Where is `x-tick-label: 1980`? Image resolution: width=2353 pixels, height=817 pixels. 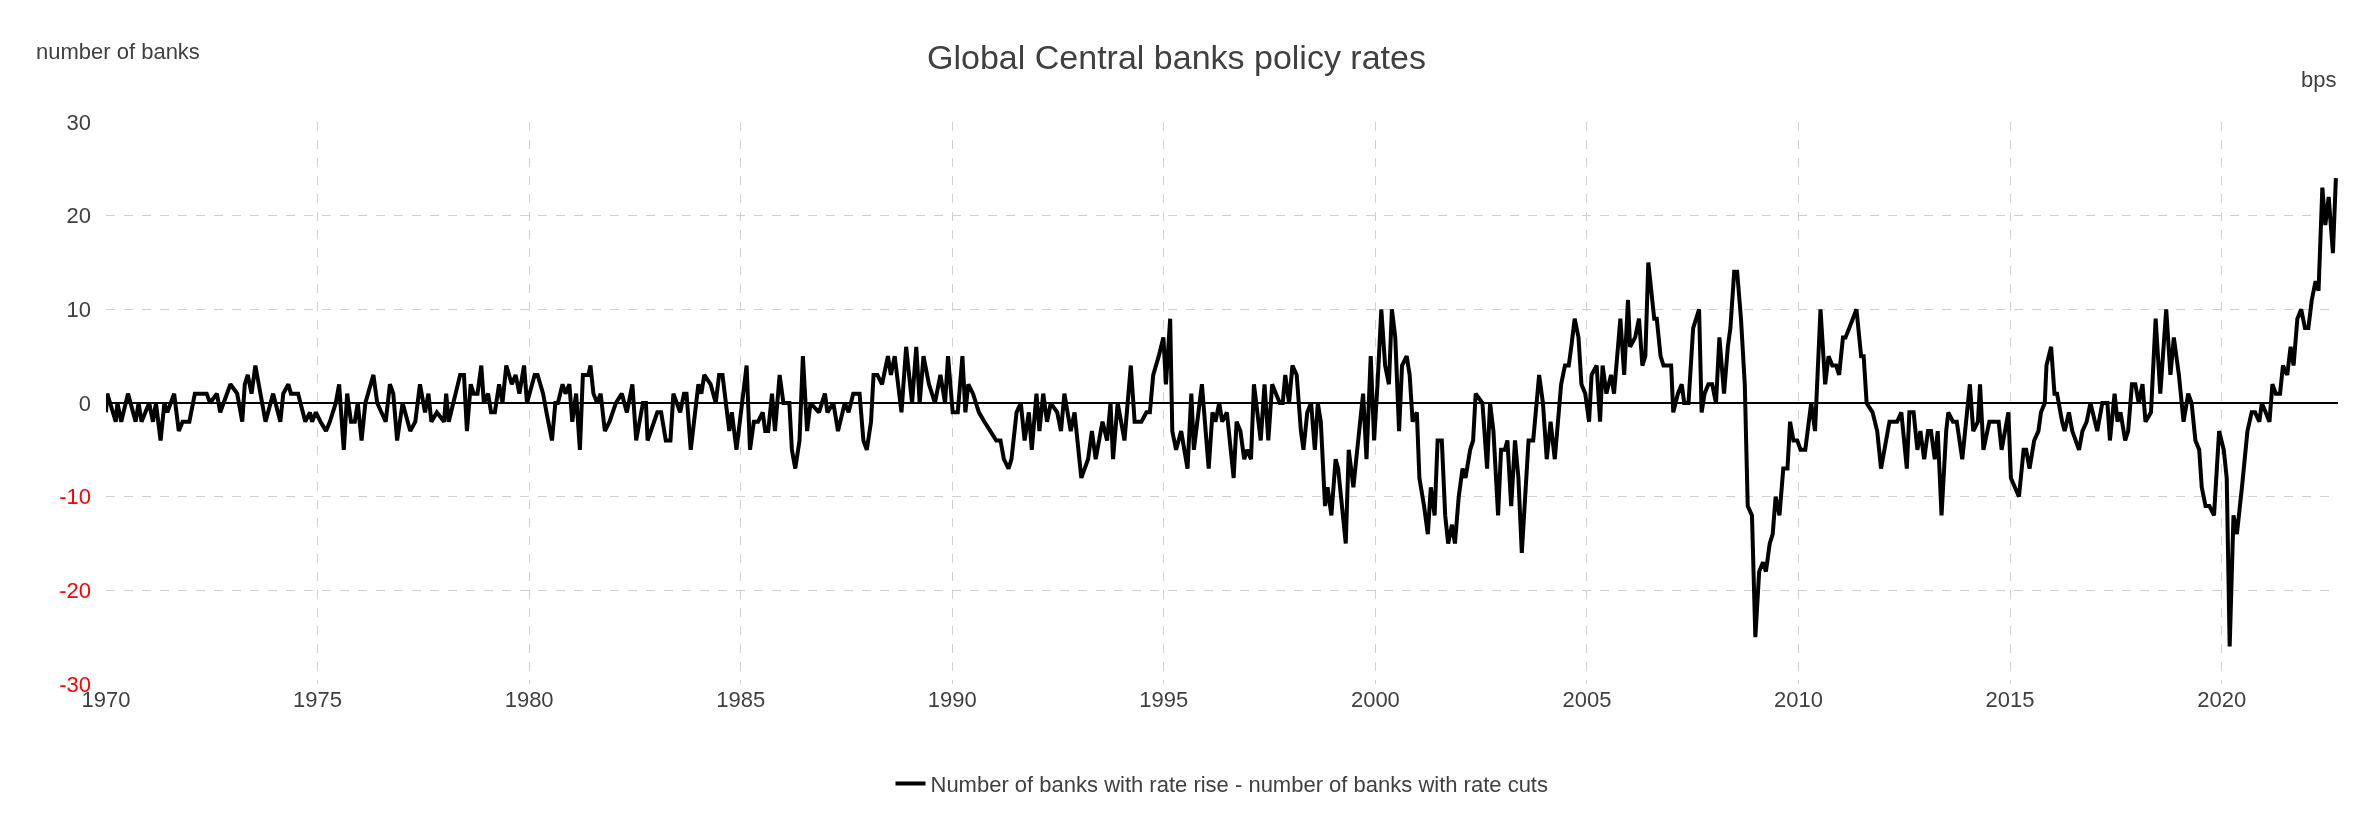 x-tick-label: 1980 is located at coordinates (529, 699).